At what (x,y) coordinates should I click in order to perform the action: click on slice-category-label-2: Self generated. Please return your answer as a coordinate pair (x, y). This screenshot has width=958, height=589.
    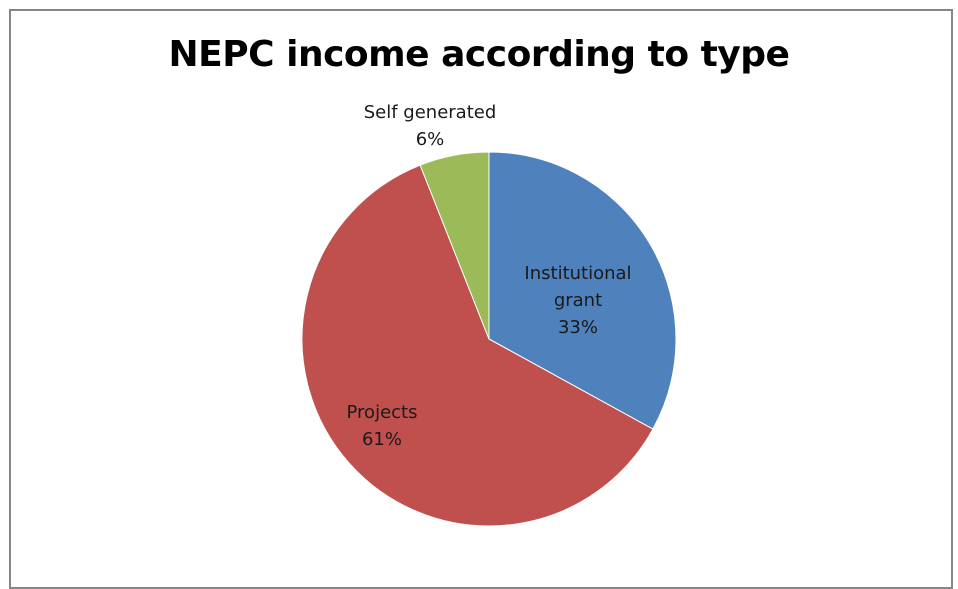
    Looking at the image, I should click on (430, 112).